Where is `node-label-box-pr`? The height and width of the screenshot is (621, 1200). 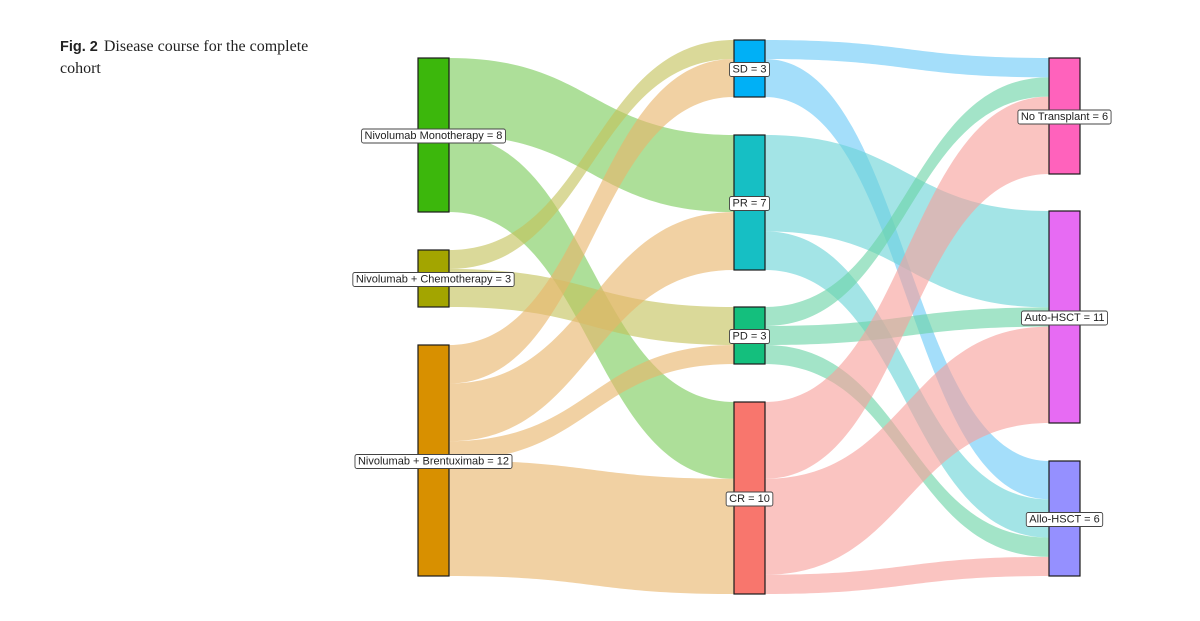 node-label-box-pr is located at coordinates (749, 203).